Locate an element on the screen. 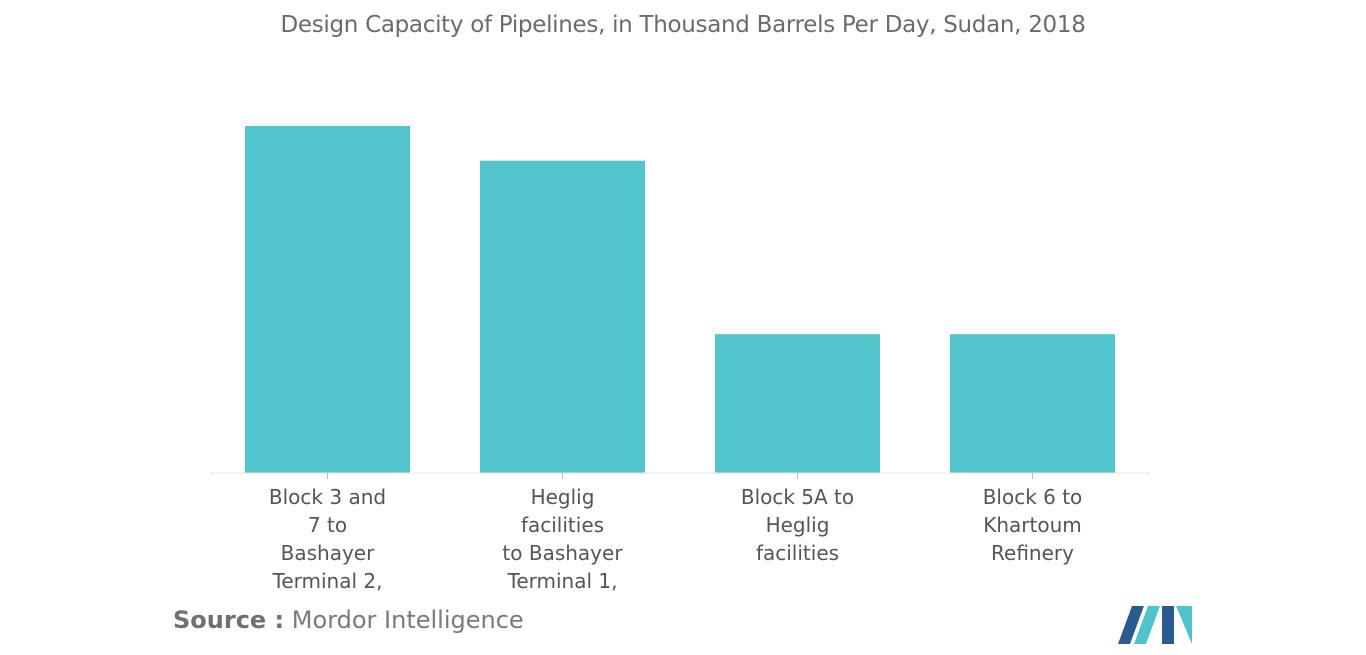  x-tick-label-line: Bashayer is located at coordinates (328, 553).